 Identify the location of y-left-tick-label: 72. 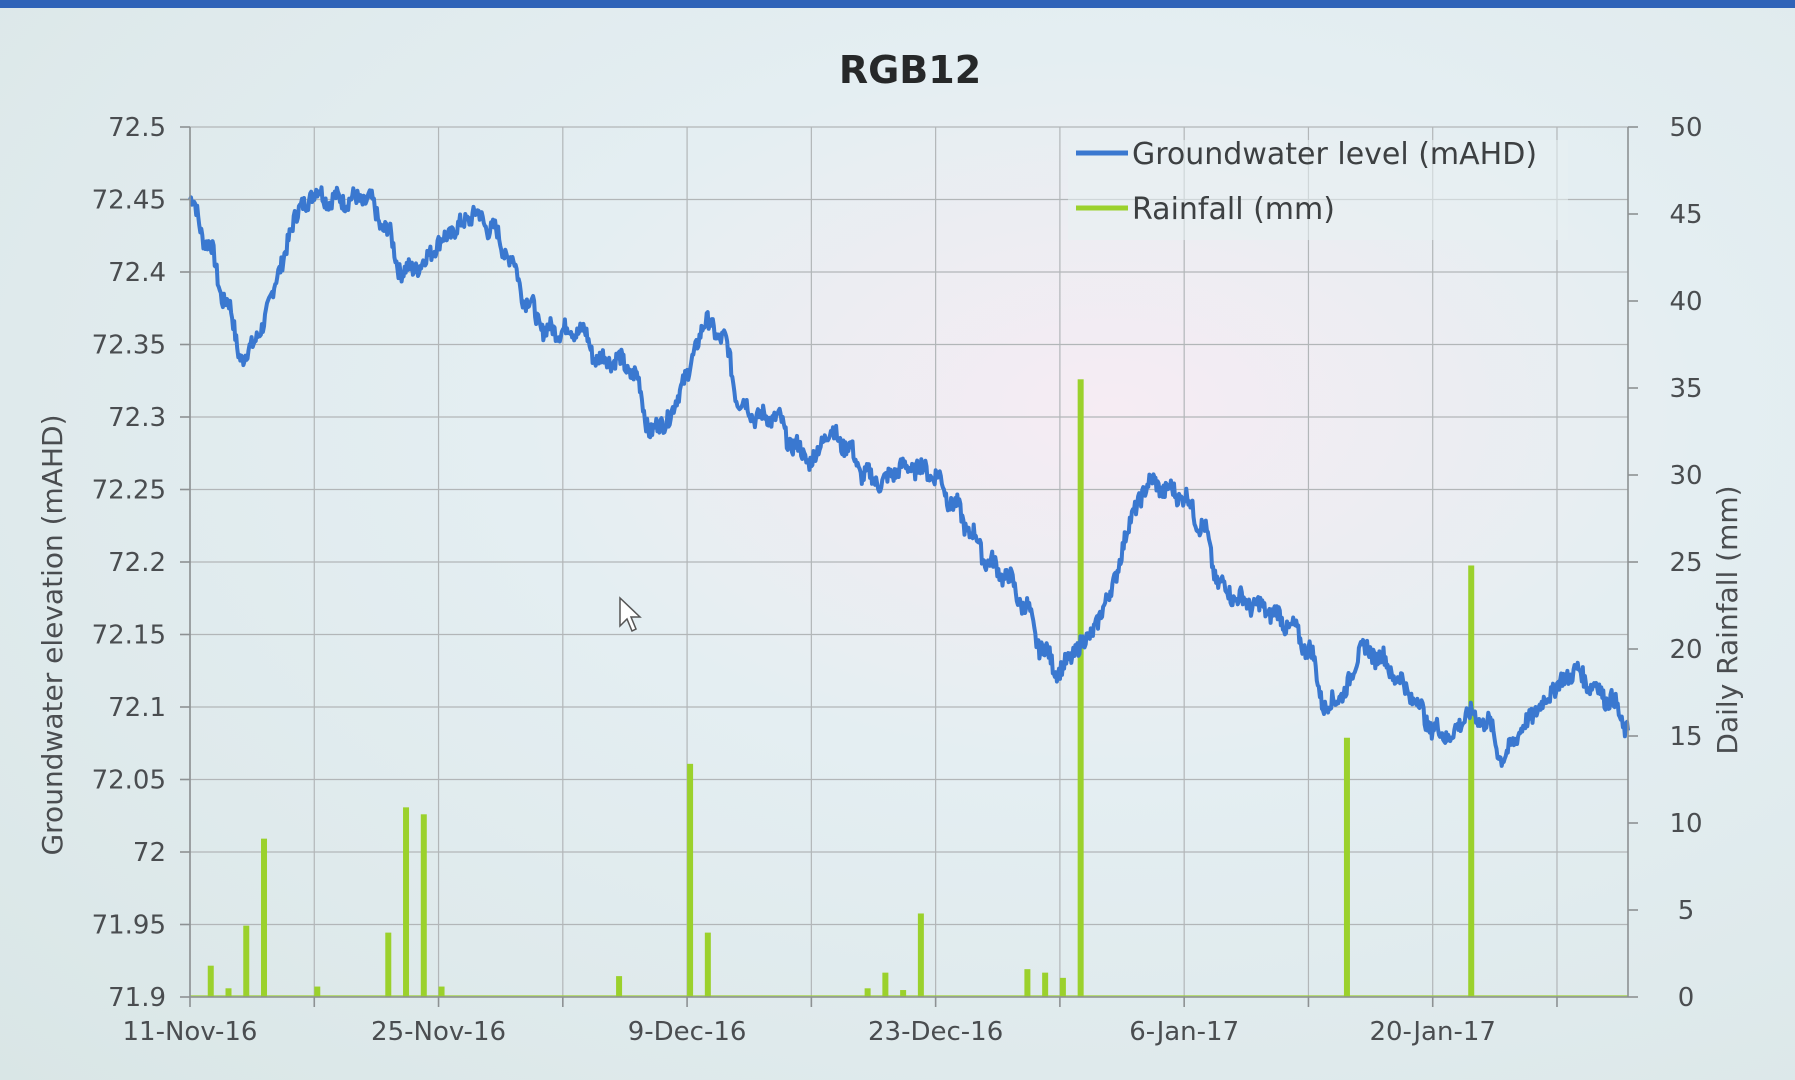
(149, 853).